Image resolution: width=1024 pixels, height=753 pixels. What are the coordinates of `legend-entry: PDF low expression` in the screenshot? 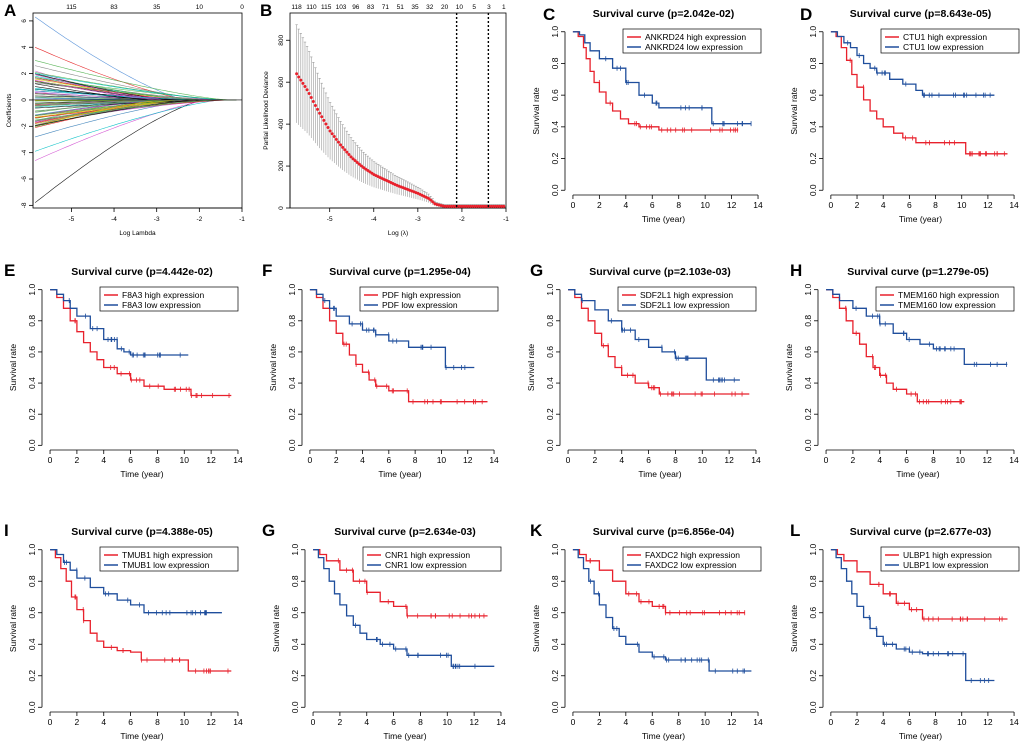 It's located at (420, 305).